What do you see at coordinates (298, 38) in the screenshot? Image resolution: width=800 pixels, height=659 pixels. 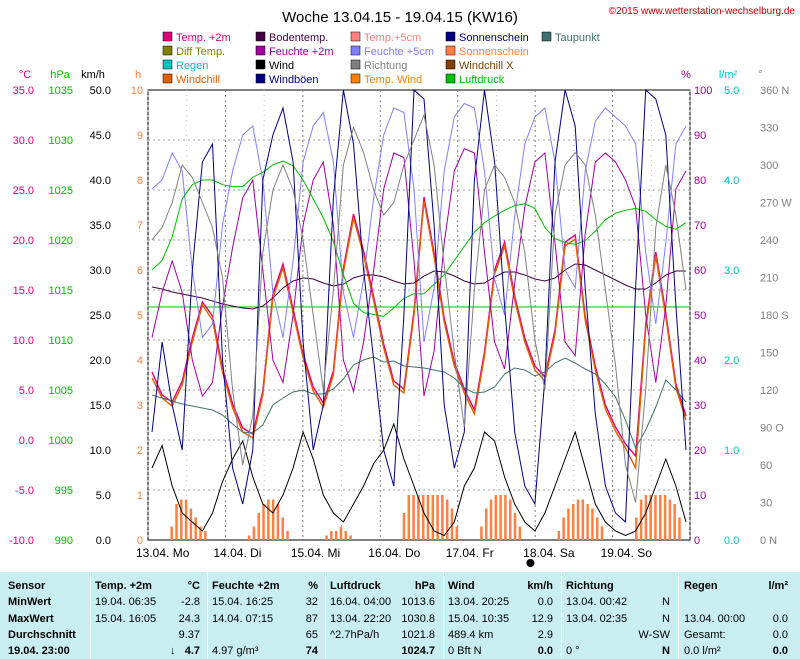 I see `legend-label: Bodentemp.` at bounding box center [298, 38].